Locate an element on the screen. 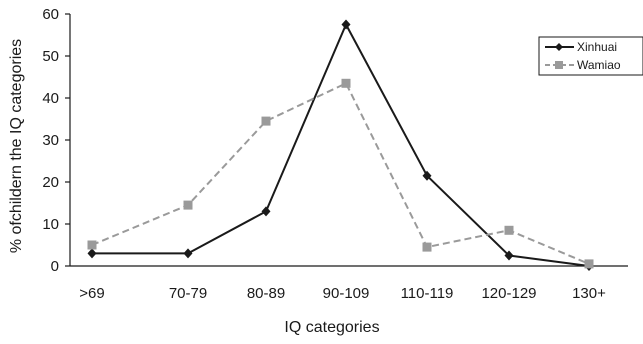  x-tick-label: 90-109 is located at coordinates (346, 293).